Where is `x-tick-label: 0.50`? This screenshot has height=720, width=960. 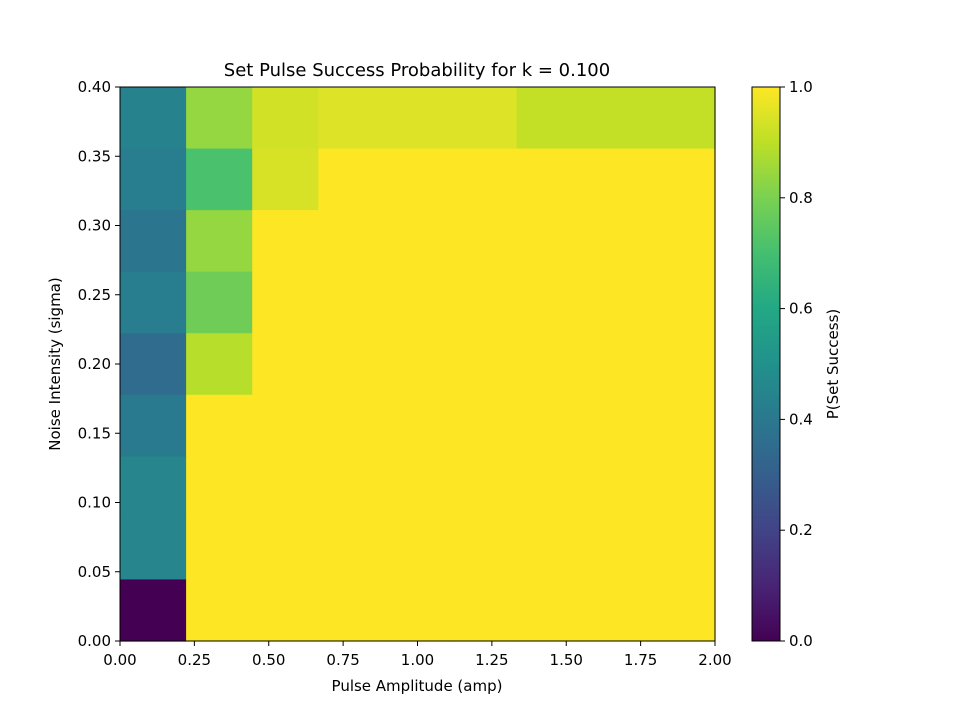 x-tick-label: 0.50 is located at coordinates (268, 660).